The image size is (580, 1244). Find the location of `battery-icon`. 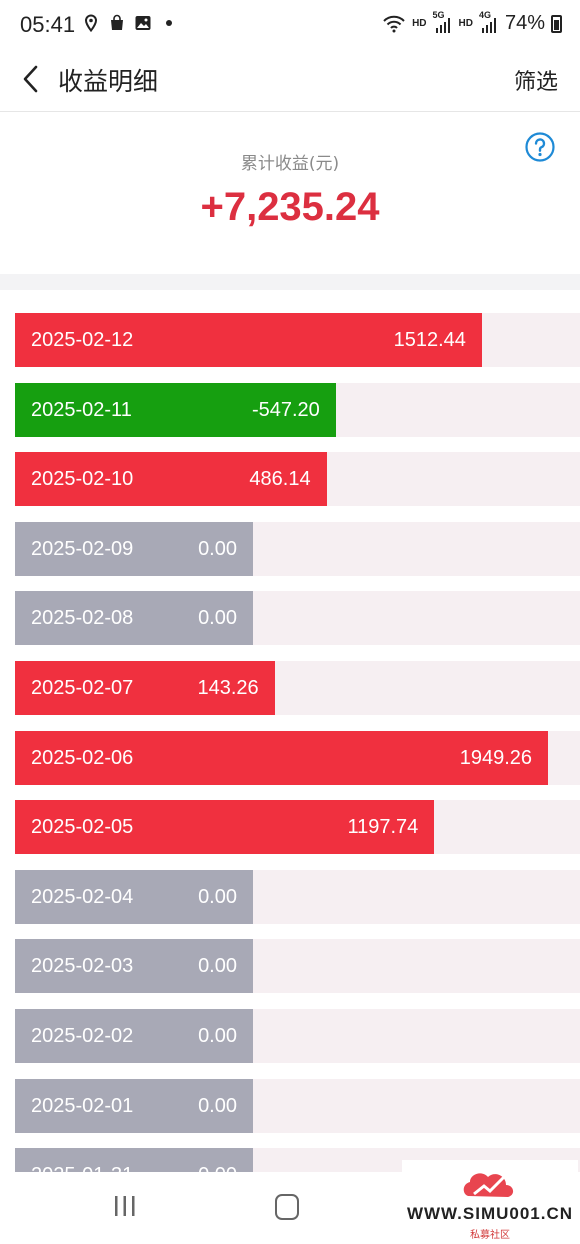

battery-icon is located at coordinates (556, 23).